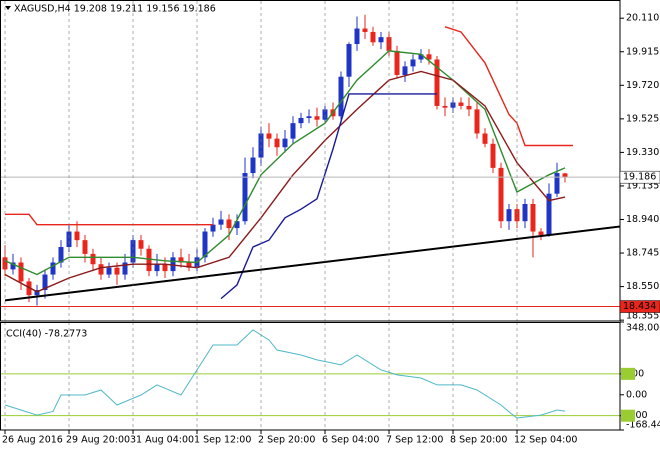 The height and width of the screenshot is (450, 660). What do you see at coordinates (642, 51) in the screenshot?
I see `y-tick-label: 19.915` at bounding box center [642, 51].